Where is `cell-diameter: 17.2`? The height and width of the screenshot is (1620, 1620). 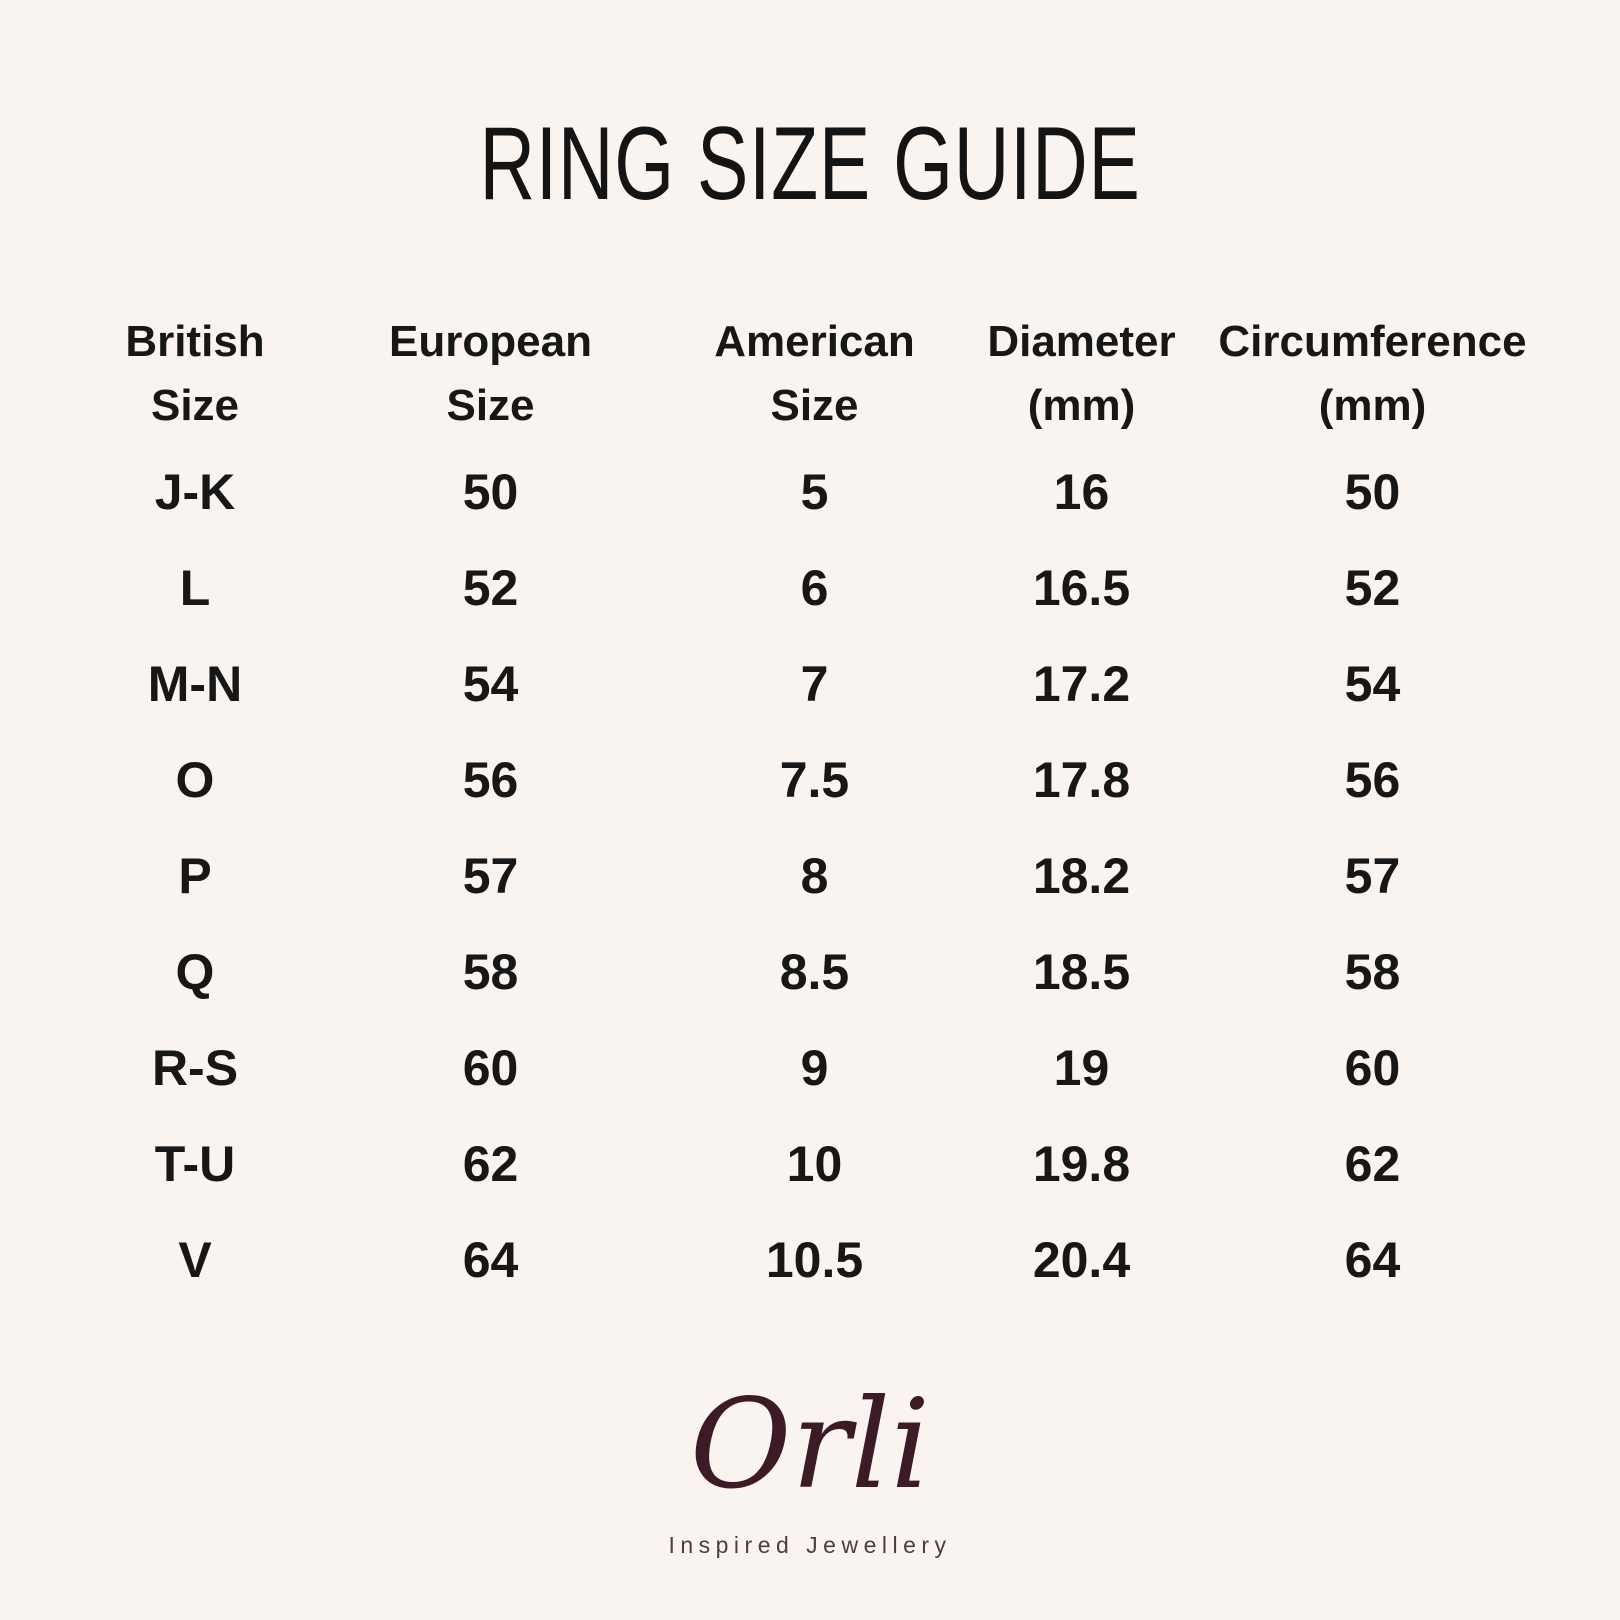
cell-diameter: 17.2 is located at coordinates (1081, 684).